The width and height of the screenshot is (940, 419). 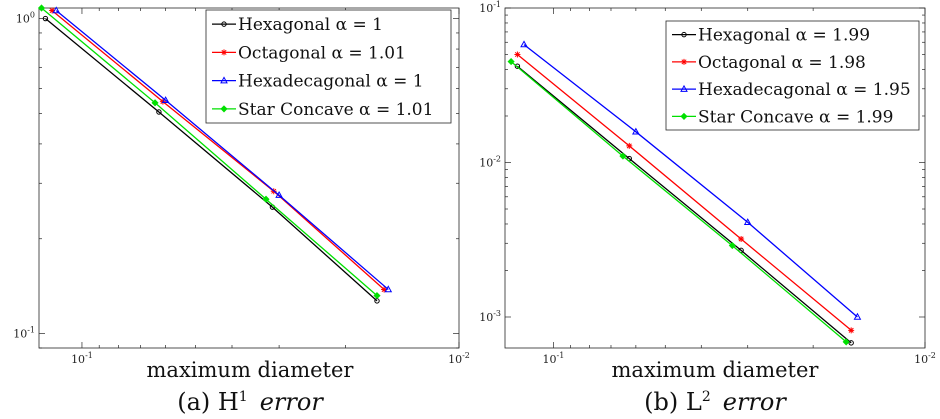 I want to click on legend-label: Hexagonal α = 1.99, so click(x=784, y=36).